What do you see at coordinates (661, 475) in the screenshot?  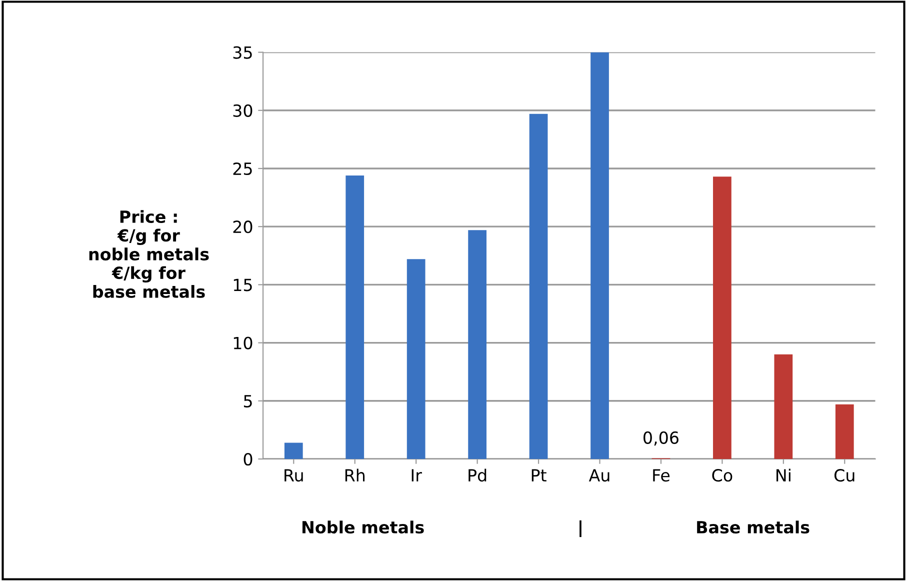 I see `x-tick-label: Fe` at bounding box center [661, 475].